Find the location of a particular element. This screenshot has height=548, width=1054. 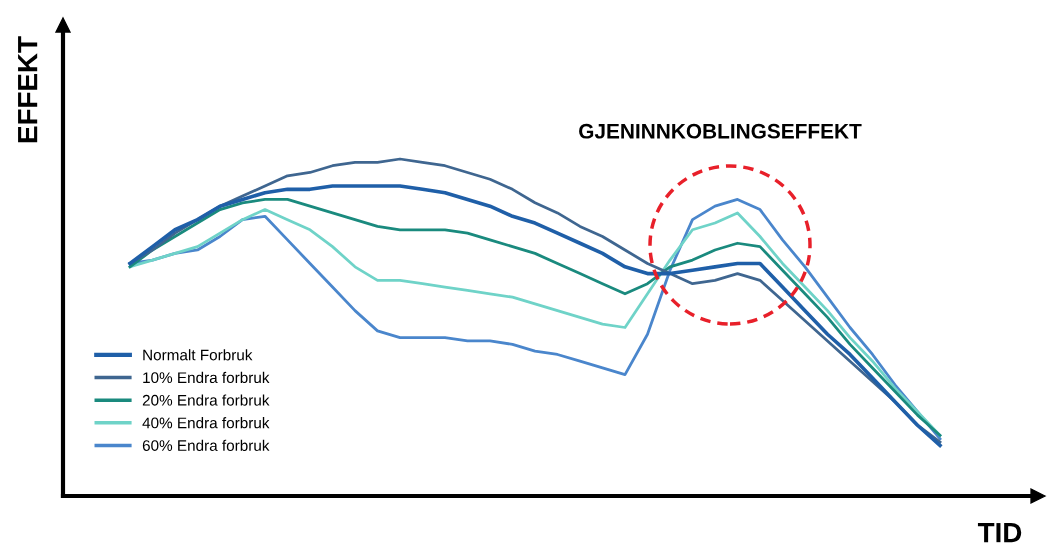

legend-label: Normalt Forbruk is located at coordinates (198, 355).